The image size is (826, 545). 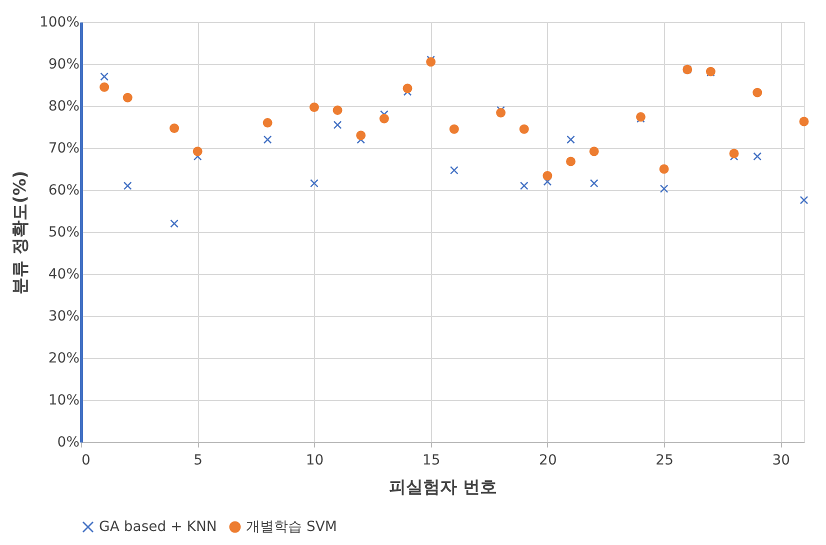 I want to click on x-tick-label: 20, so click(x=548, y=460).